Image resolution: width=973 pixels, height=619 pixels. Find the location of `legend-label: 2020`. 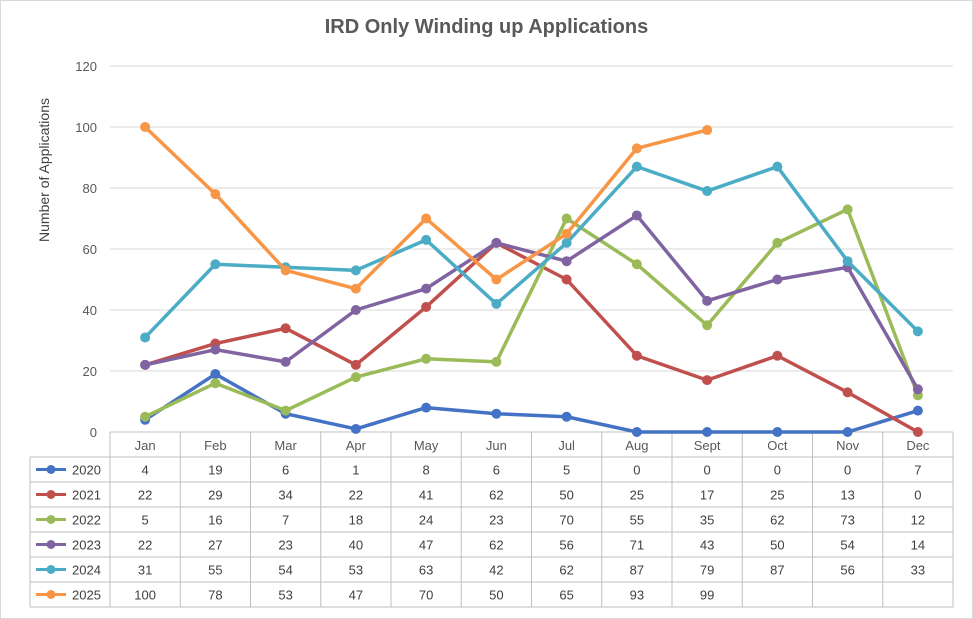

legend-label: 2020 is located at coordinates (86, 470).